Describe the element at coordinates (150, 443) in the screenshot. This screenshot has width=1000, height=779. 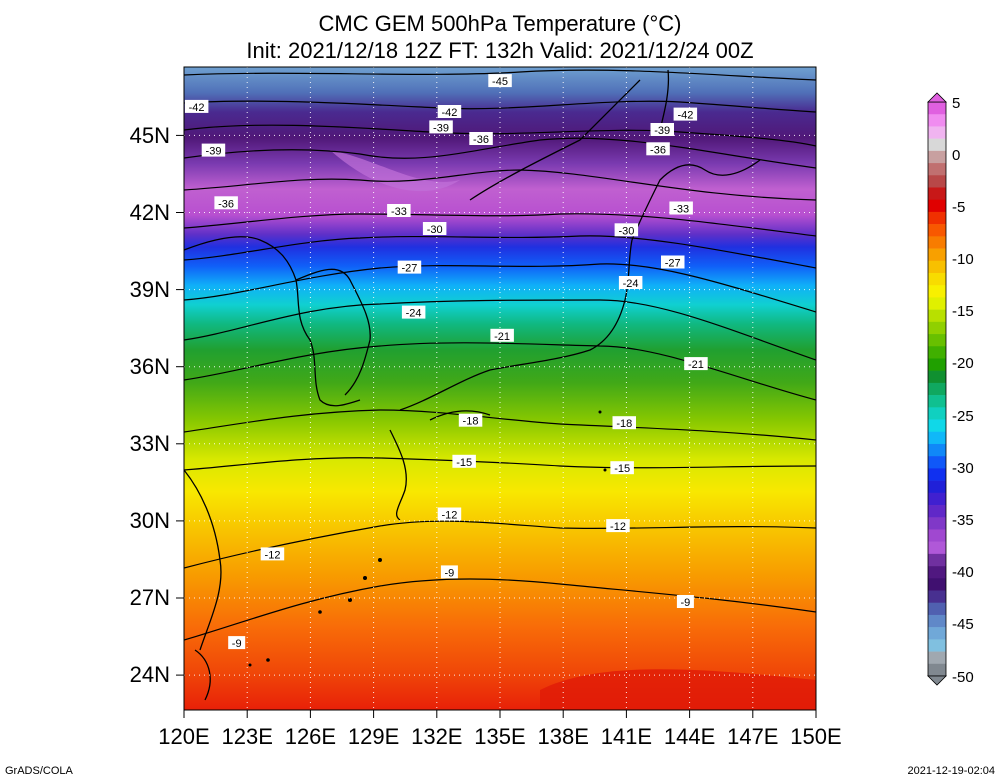
I see `y-tick-label: 33N` at that location.